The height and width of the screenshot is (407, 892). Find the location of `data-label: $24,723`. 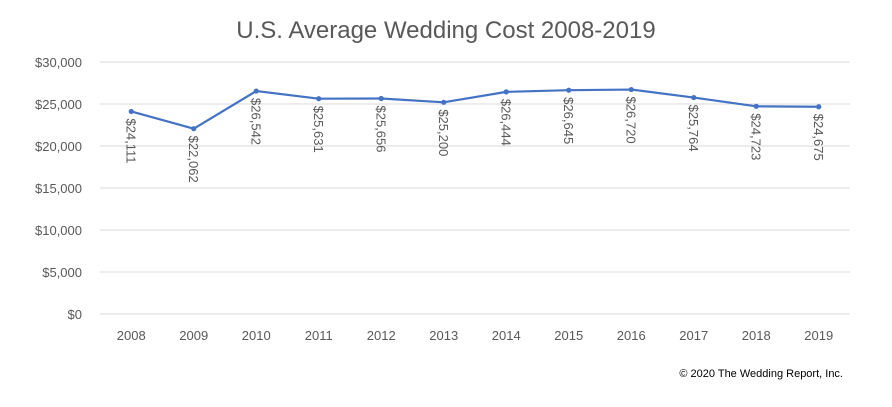

data-label: $24,723 is located at coordinates (755, 136).